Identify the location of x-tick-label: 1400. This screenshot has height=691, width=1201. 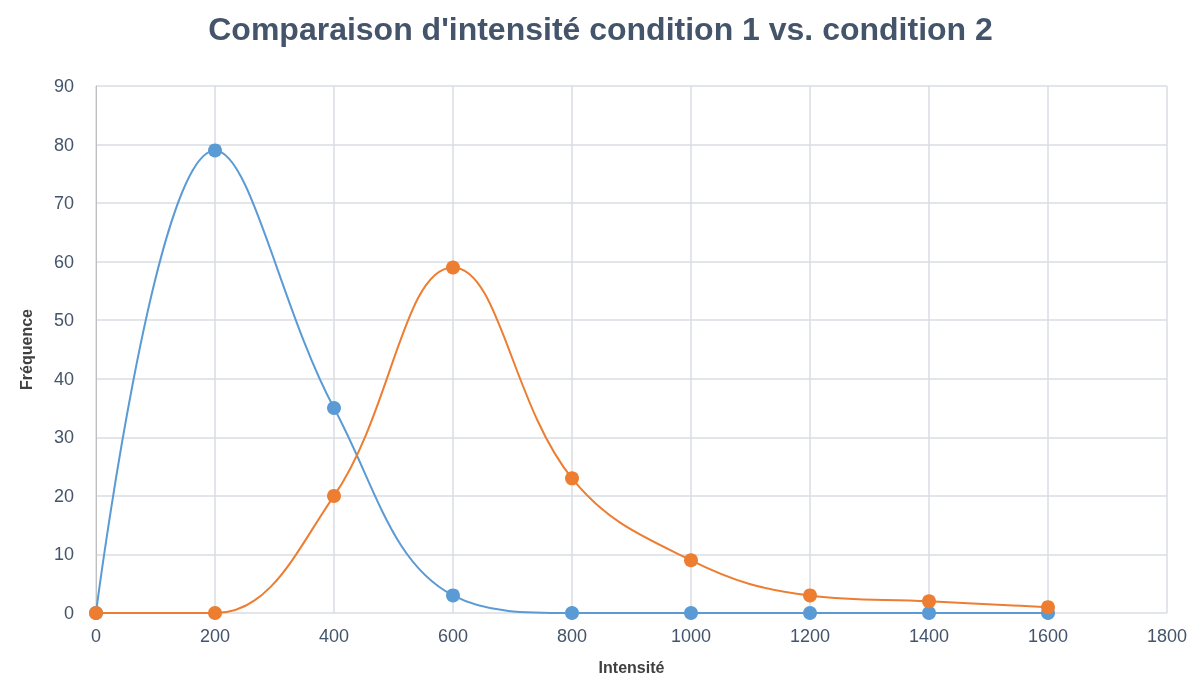
(929, 636).